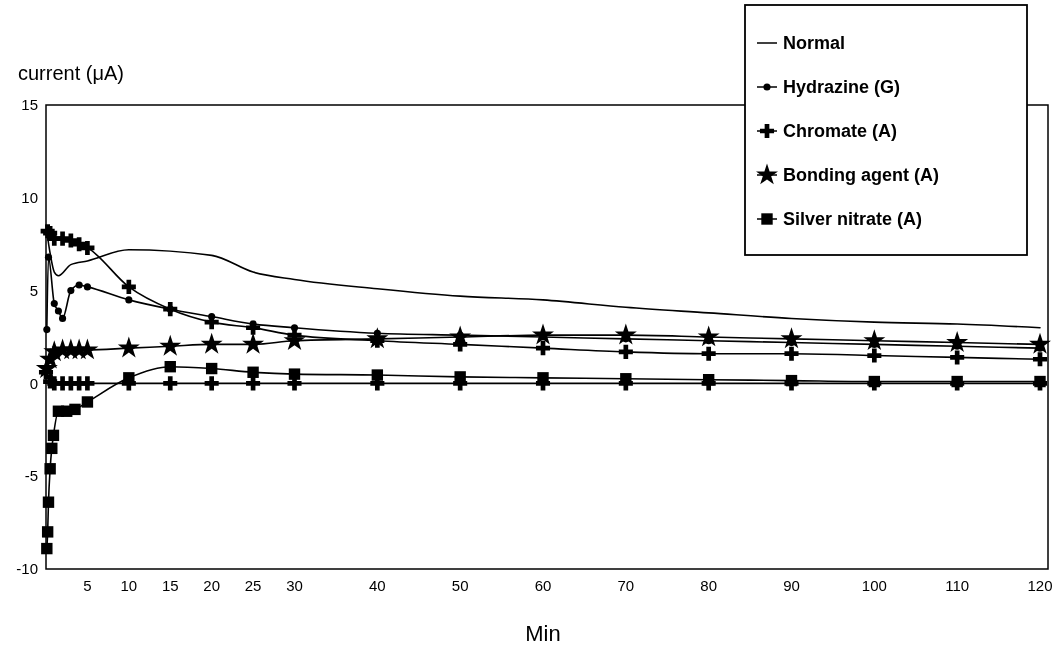 This screenshot has width=1062, height=647. I want to click on y-tick-label: 0, so click(33, 383).